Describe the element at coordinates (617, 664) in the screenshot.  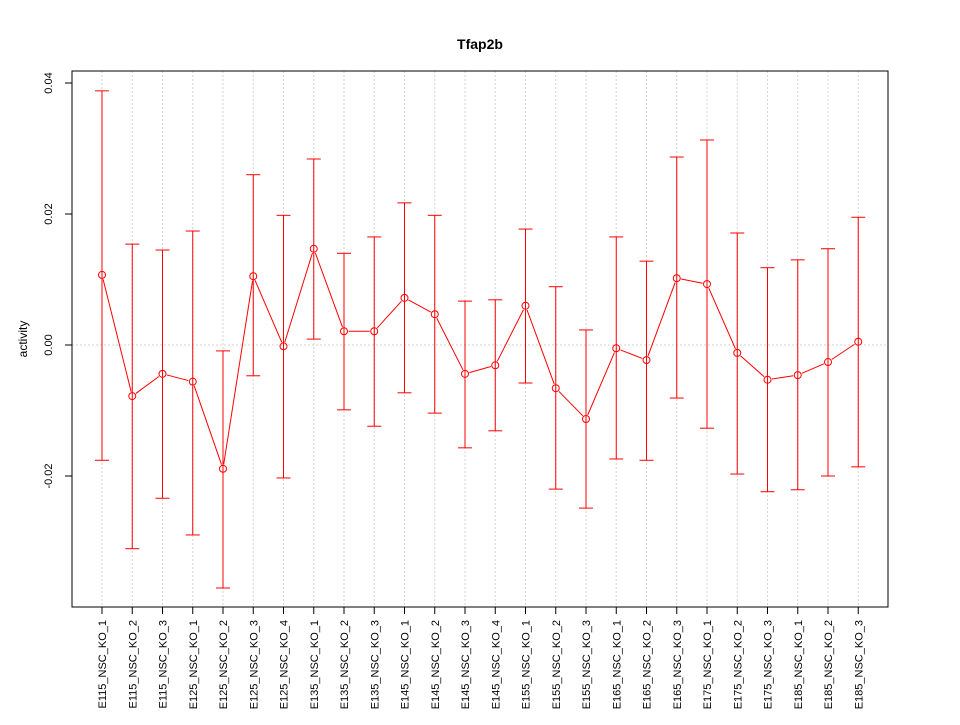
I see `x-tick-label: E165_NSC_KO_1` at that location.